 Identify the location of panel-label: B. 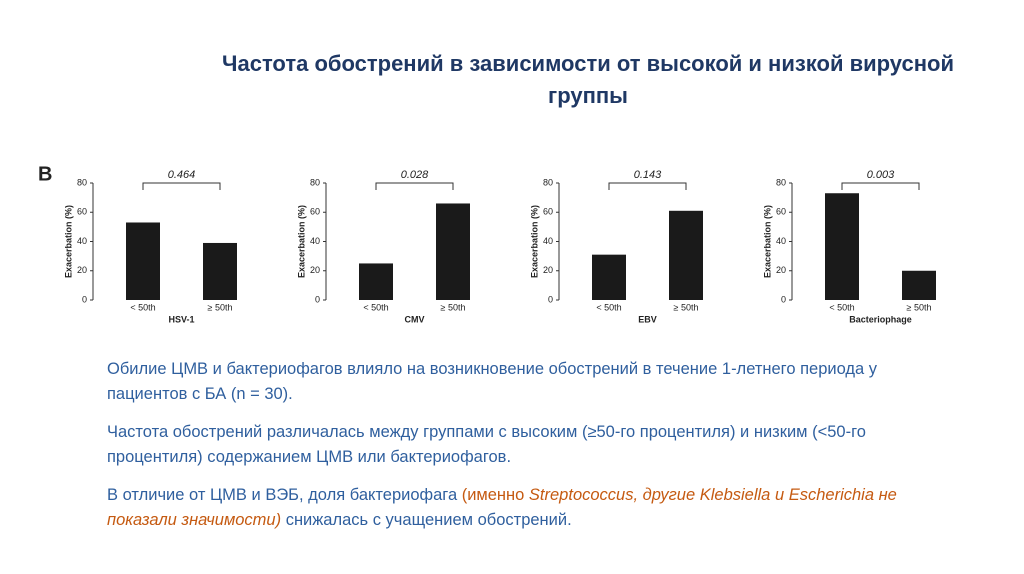
(45, 174).